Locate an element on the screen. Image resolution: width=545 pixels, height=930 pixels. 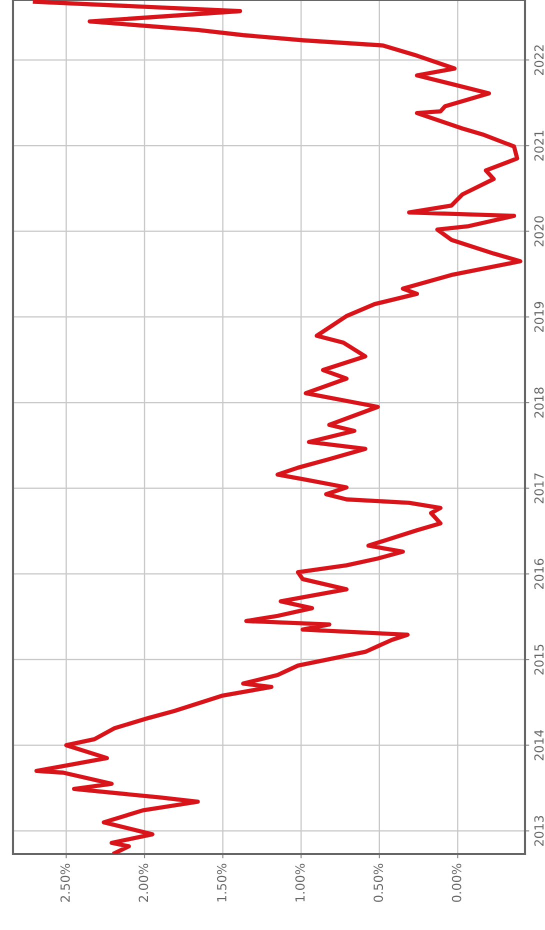
x-tick-label: 1.00% is located at coordinates (300, 883).